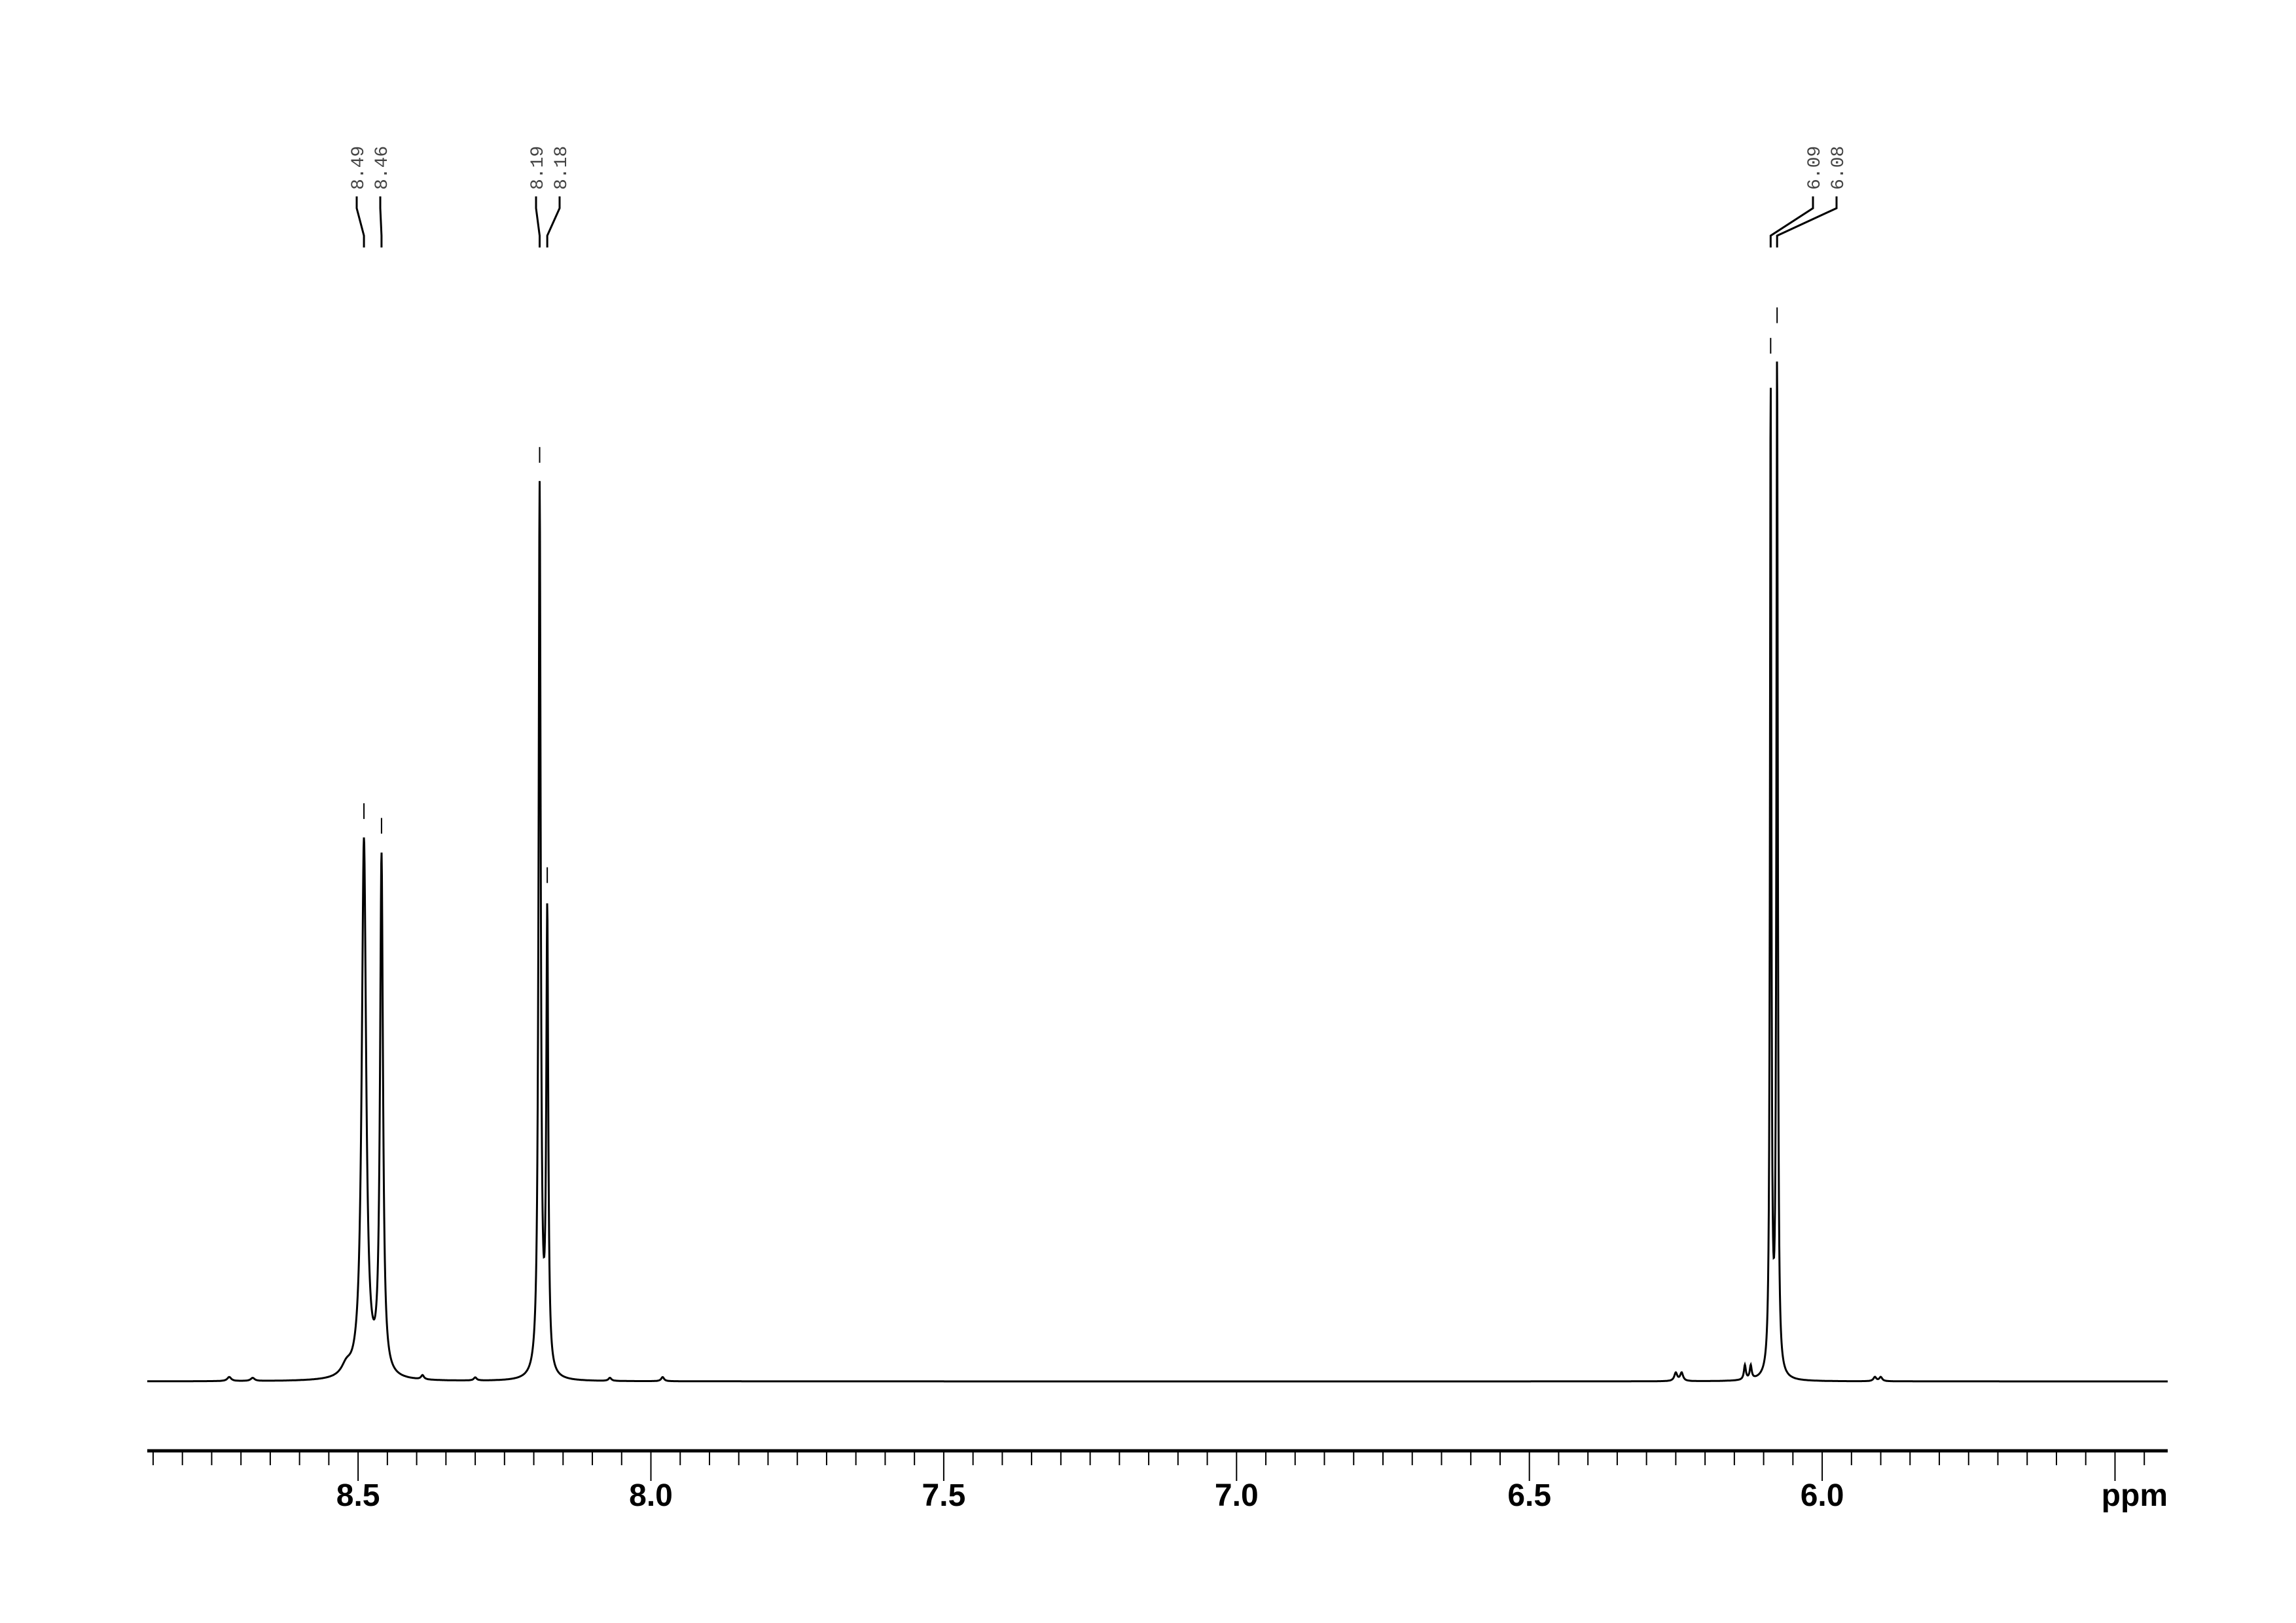 This screenshot has height=1623, width=2296. I want to click on peak-label: 8.18, so click(562, 168).